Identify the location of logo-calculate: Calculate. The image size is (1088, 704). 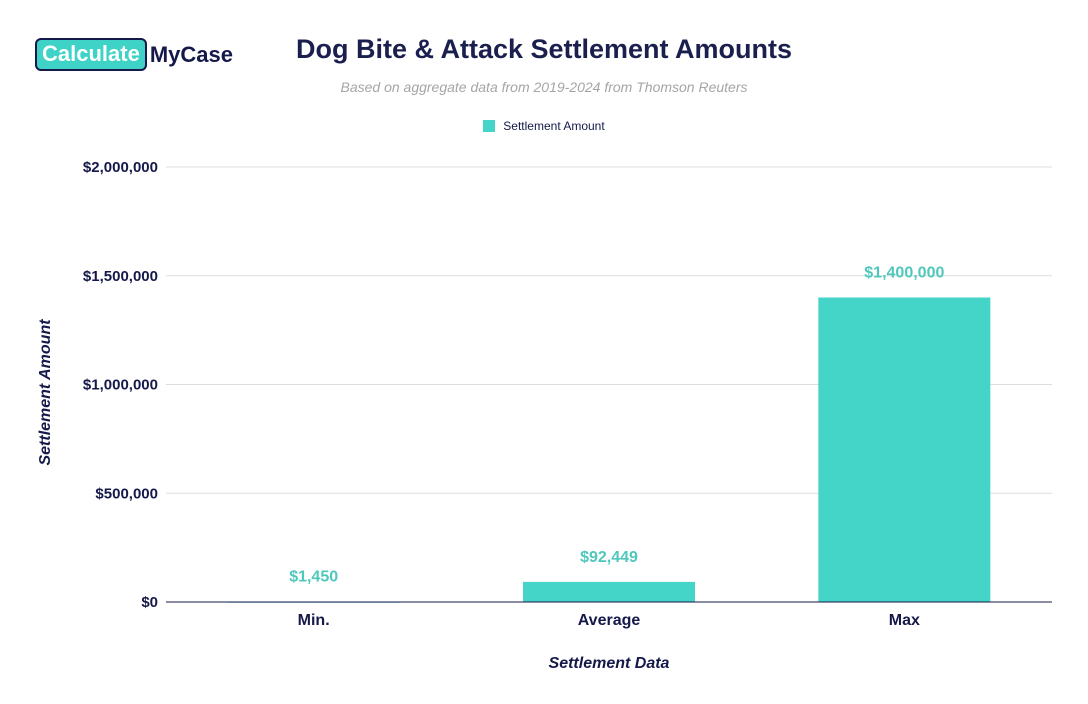
(91, 54).